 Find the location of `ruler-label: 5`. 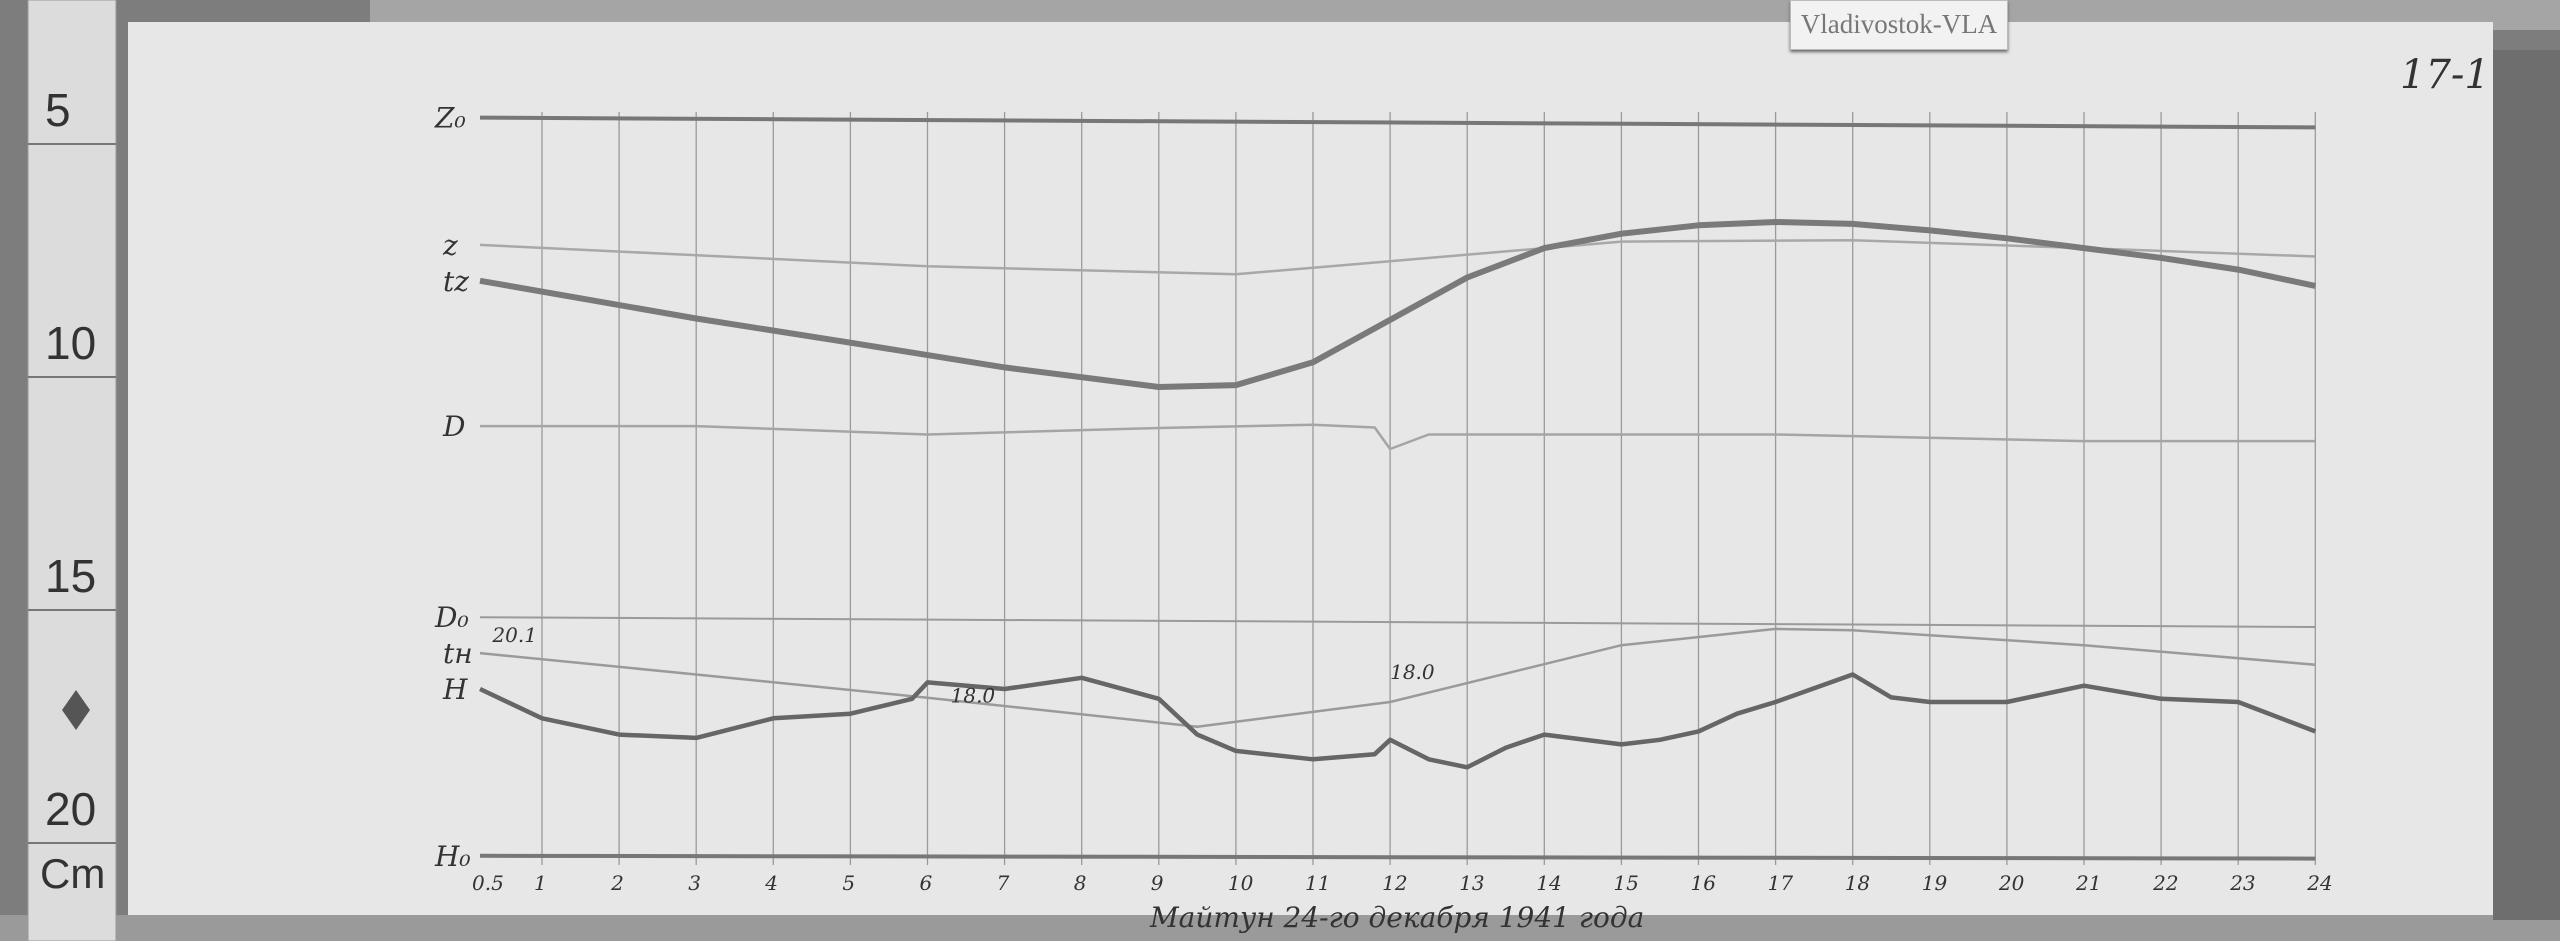

ruler-label: 5 is located at coordinates (58, 110).